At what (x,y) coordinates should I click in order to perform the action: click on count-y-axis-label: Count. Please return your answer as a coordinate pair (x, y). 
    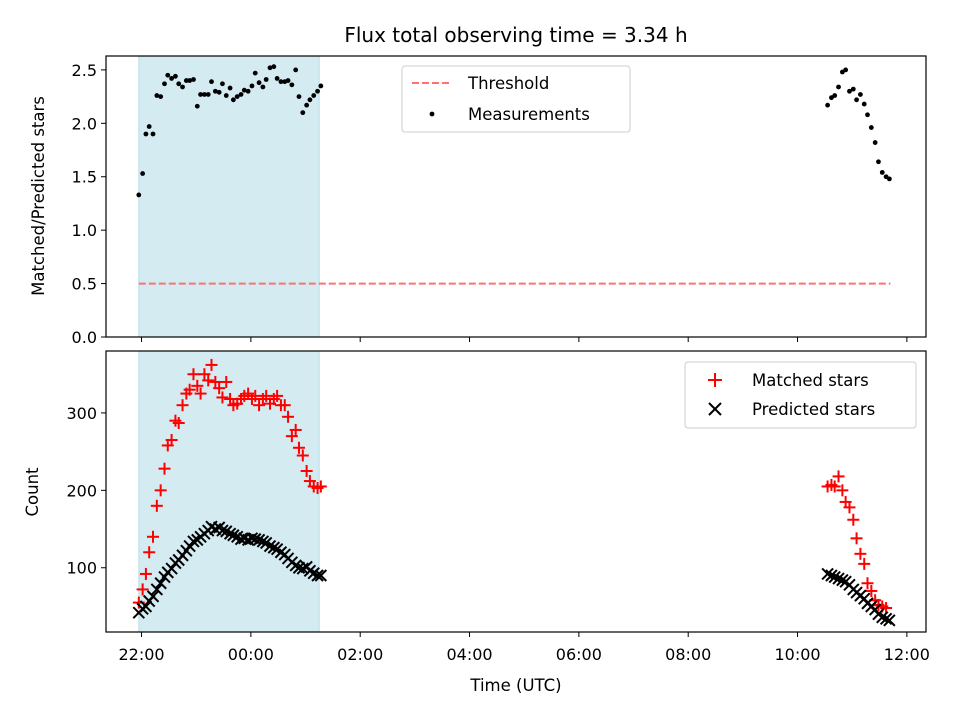
    Looking at the image, I should click on (32, 492).